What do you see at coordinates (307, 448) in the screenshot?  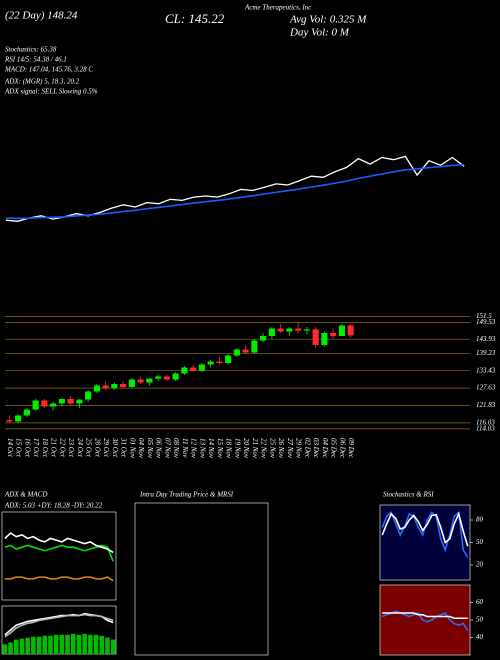 I see `x-tick-label: 02 Dec` at bounding box center [307, 448].